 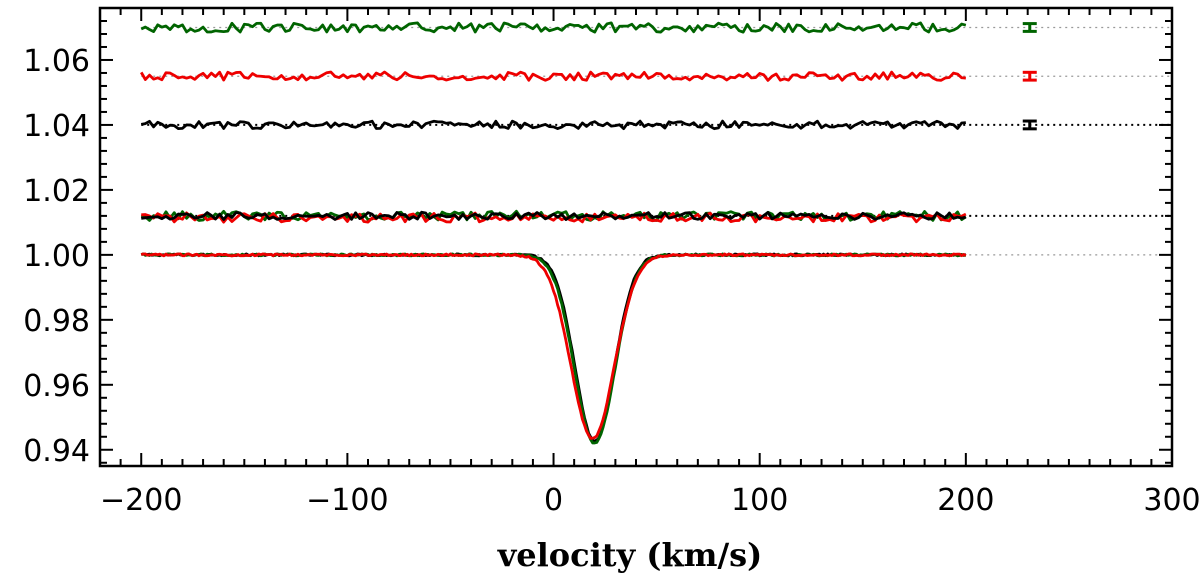 I want to click on y-tick-label: 0.98, so click(x=56, y=321).